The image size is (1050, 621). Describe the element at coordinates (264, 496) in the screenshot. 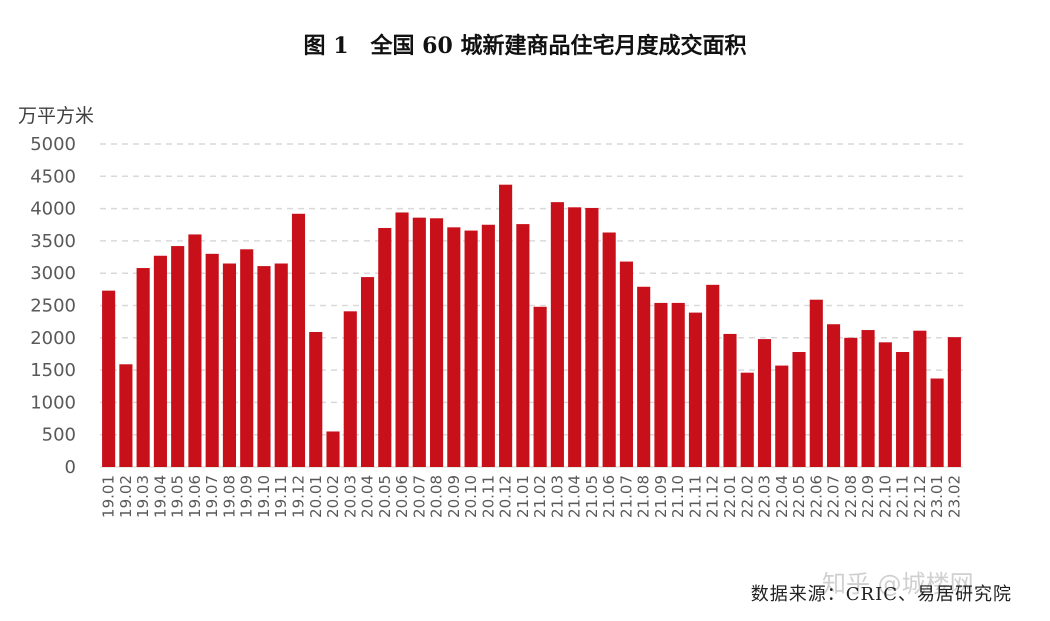

I see `x-tick-label: 19.10` at that location.